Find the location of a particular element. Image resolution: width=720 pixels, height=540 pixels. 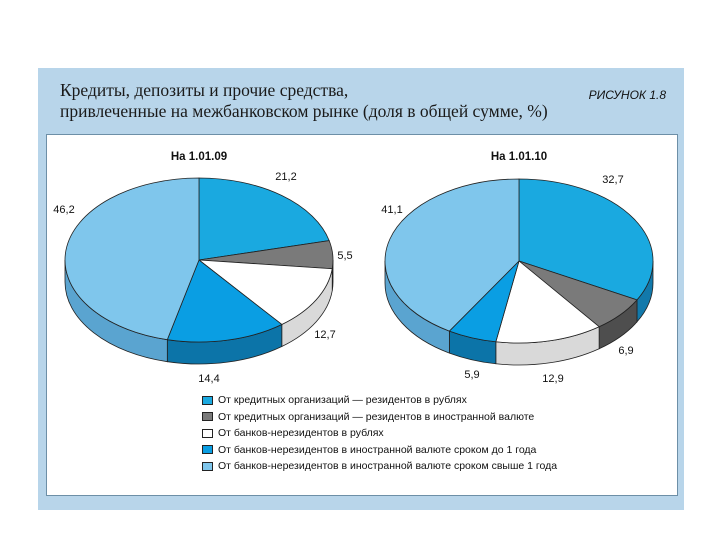

data-label-2-3: 12,9 is located at coordinates (552, 379).